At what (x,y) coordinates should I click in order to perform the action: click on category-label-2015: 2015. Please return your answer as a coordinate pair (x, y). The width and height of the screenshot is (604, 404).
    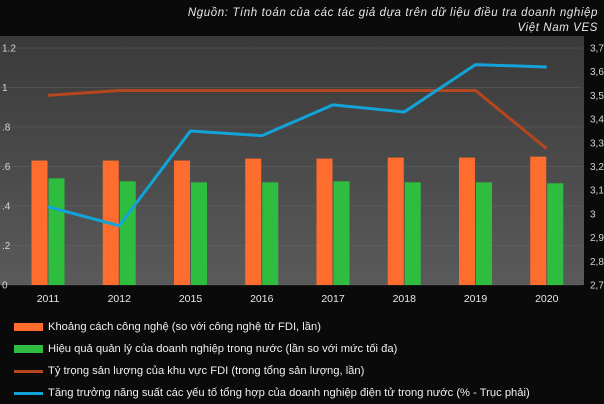
    Looking at the image, I should click on (191, 299).